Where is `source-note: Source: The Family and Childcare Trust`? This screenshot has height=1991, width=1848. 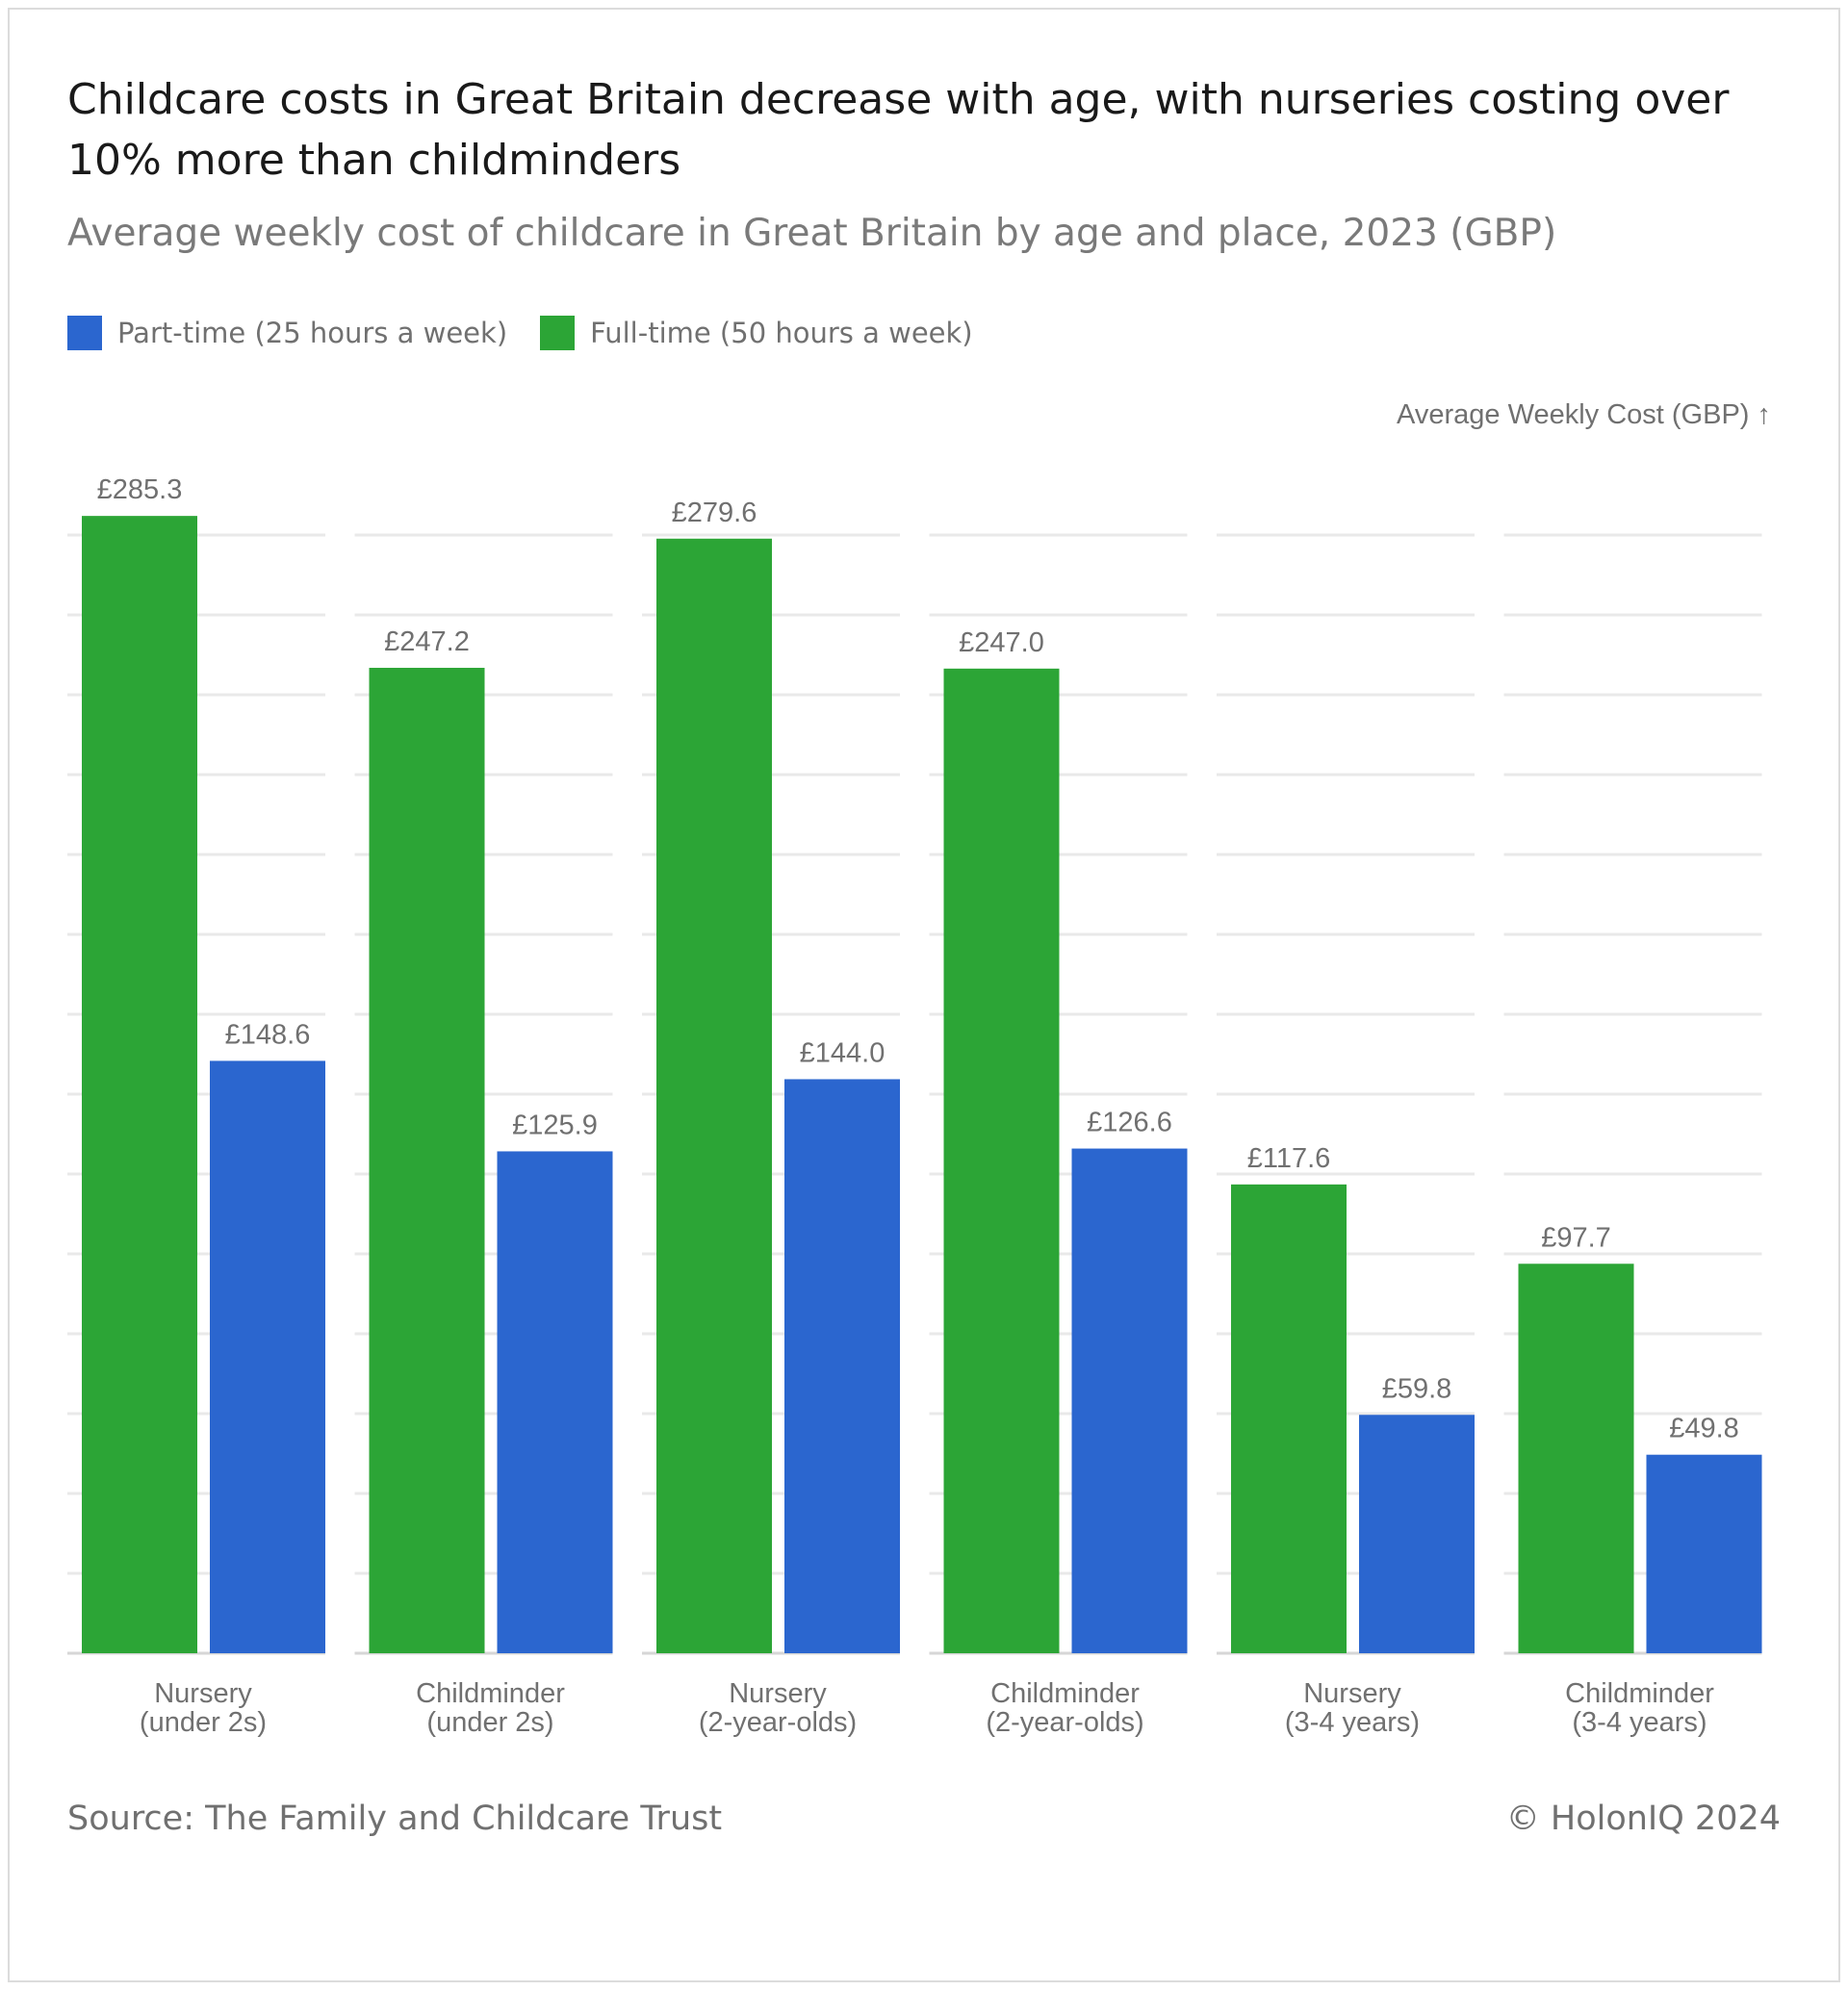
source-note: Source: The Family and Childcare Trust is located at coordinates (395, 1819).